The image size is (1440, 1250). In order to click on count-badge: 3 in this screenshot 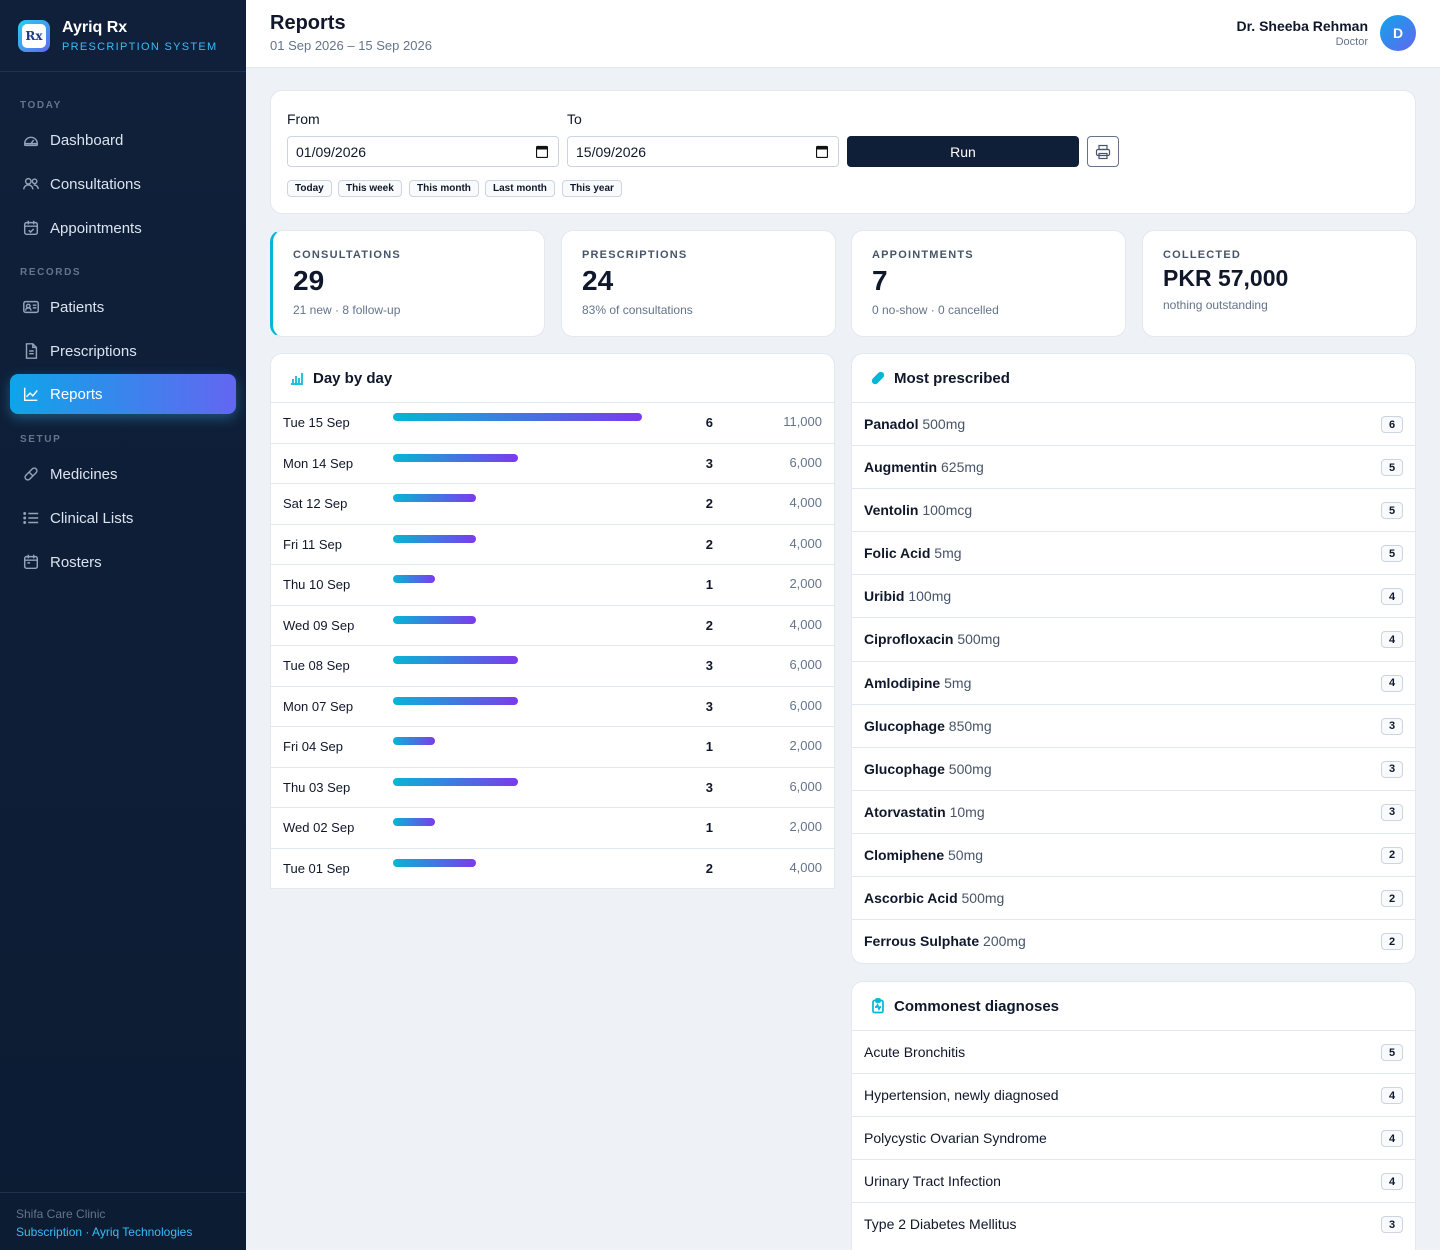, I will do `click(1392, 726)`.